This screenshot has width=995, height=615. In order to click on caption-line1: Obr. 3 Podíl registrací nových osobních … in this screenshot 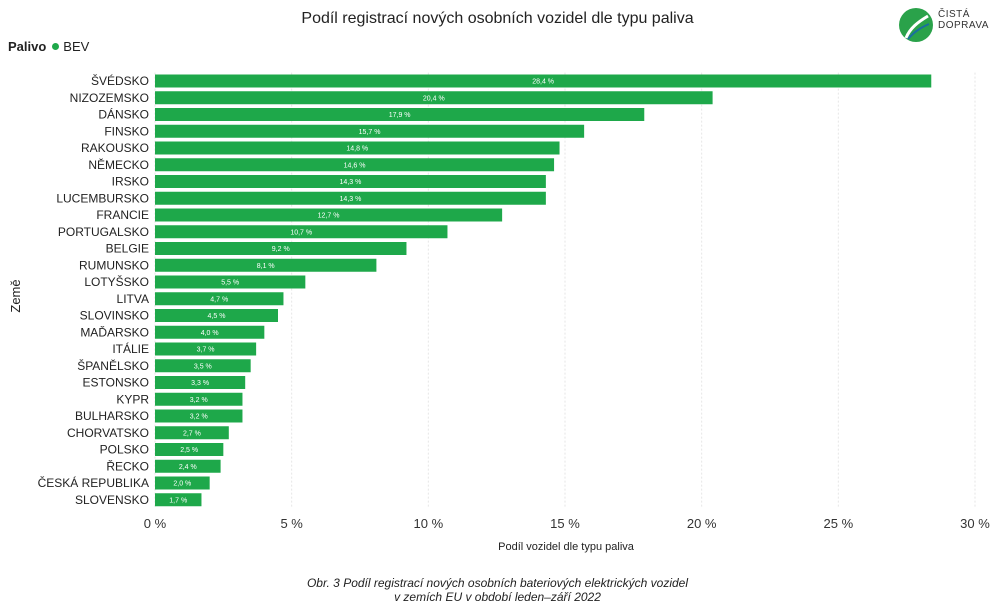, I will do `click(497, 583)`.